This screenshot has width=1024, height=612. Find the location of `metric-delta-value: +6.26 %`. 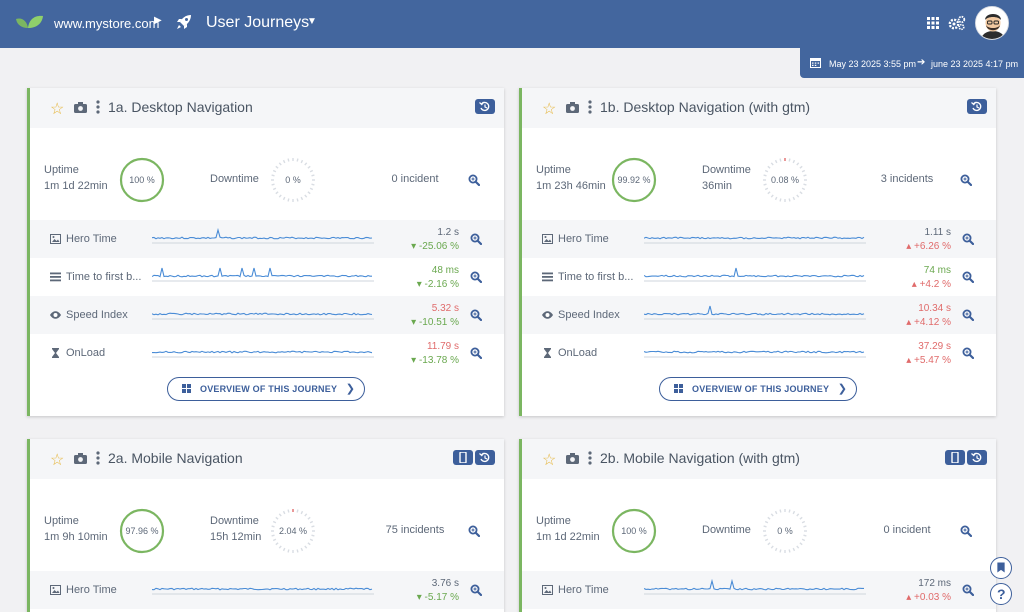

metric-delta-value: +6.26 % is located at coordinates (932, 246).